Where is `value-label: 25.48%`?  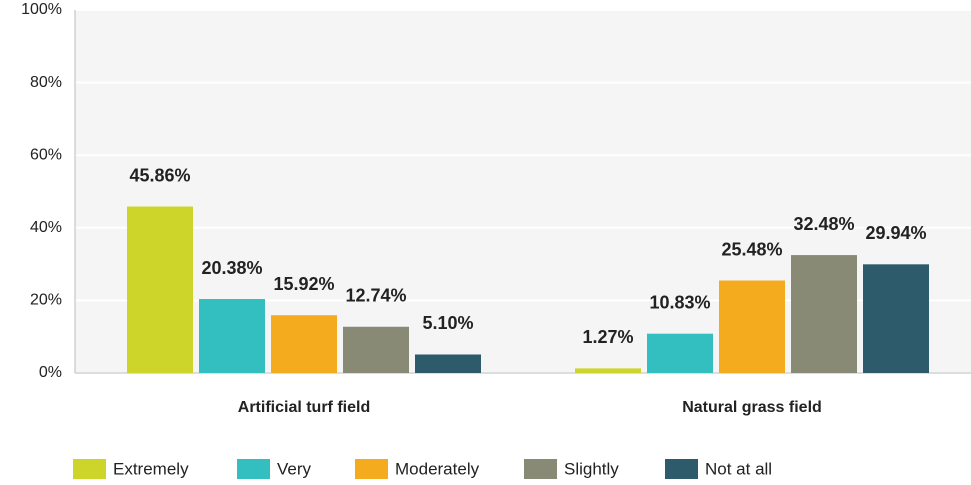 value-label: 25.48% is located at coordinates (751, 249).